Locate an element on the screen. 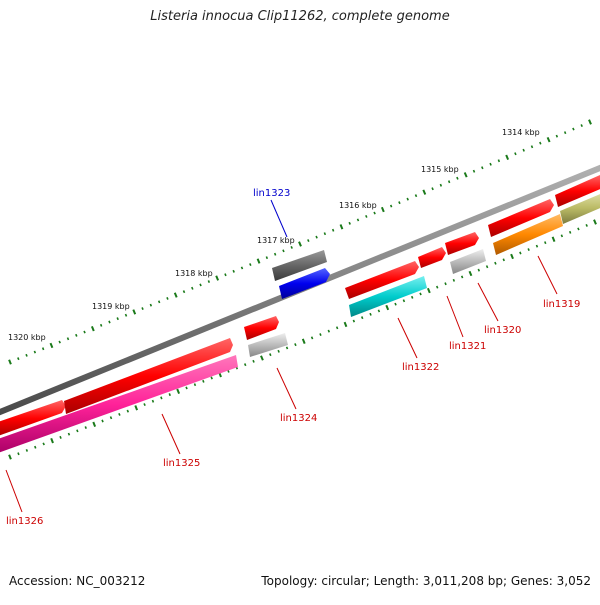  gene-arrow-lin1325 is located at coordinates (148, 376).